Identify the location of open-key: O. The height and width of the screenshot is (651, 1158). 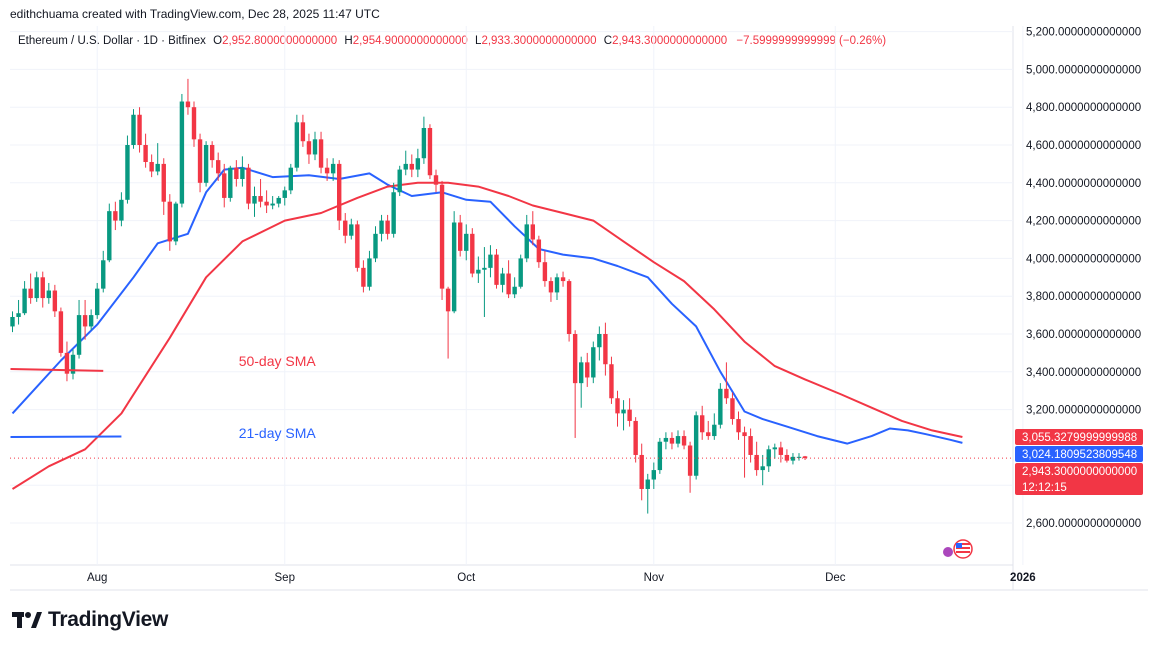
(218, 41).